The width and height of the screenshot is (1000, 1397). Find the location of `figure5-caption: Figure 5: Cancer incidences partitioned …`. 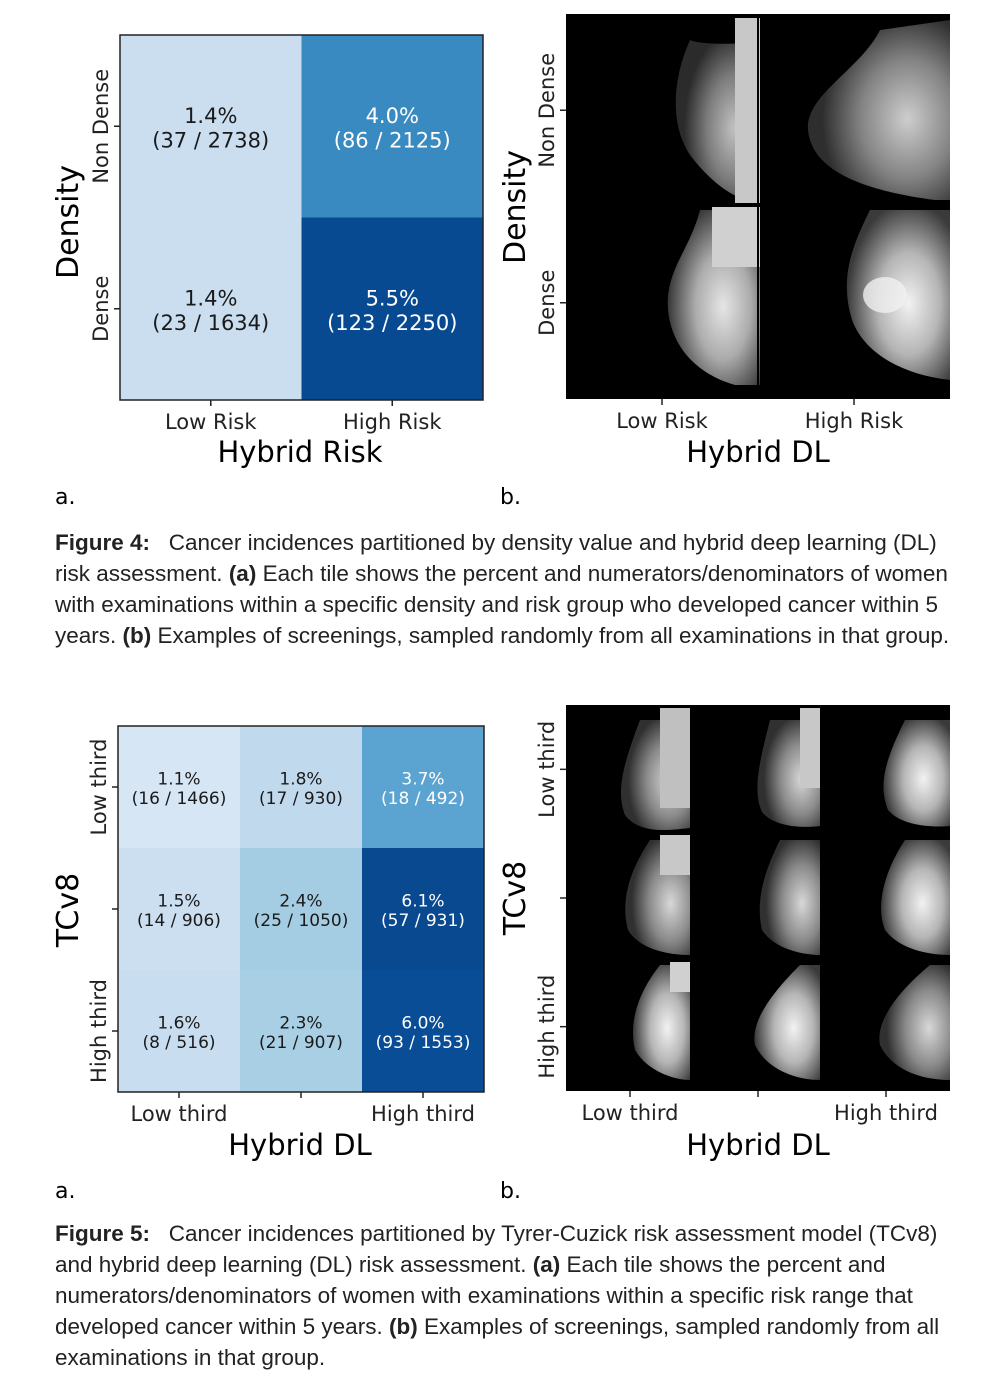

figure5-caption: Figure 5: Cancer incidences partitioned … is located at coordinates (505, 1295).